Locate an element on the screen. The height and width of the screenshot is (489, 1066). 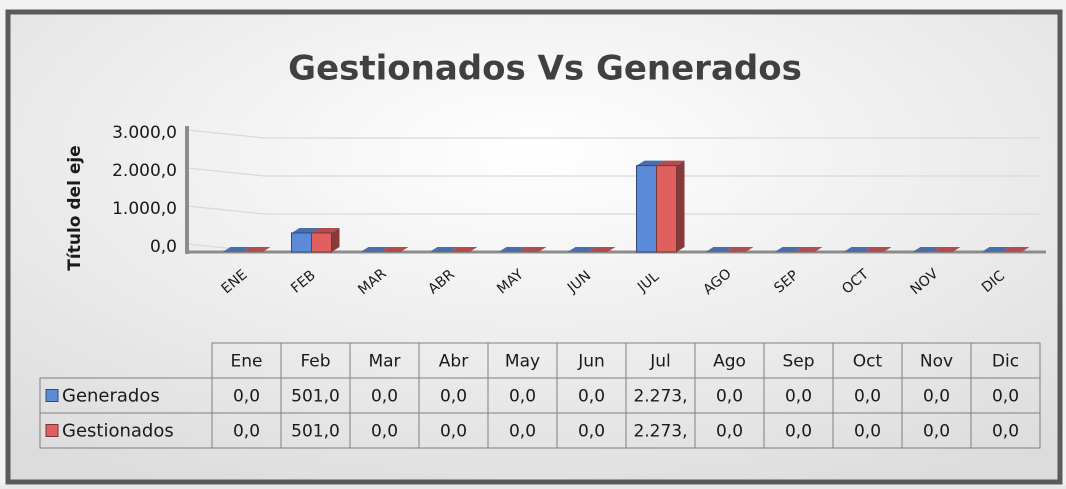
y-axis-label: Título del eje is located at coordinates (75, 207).